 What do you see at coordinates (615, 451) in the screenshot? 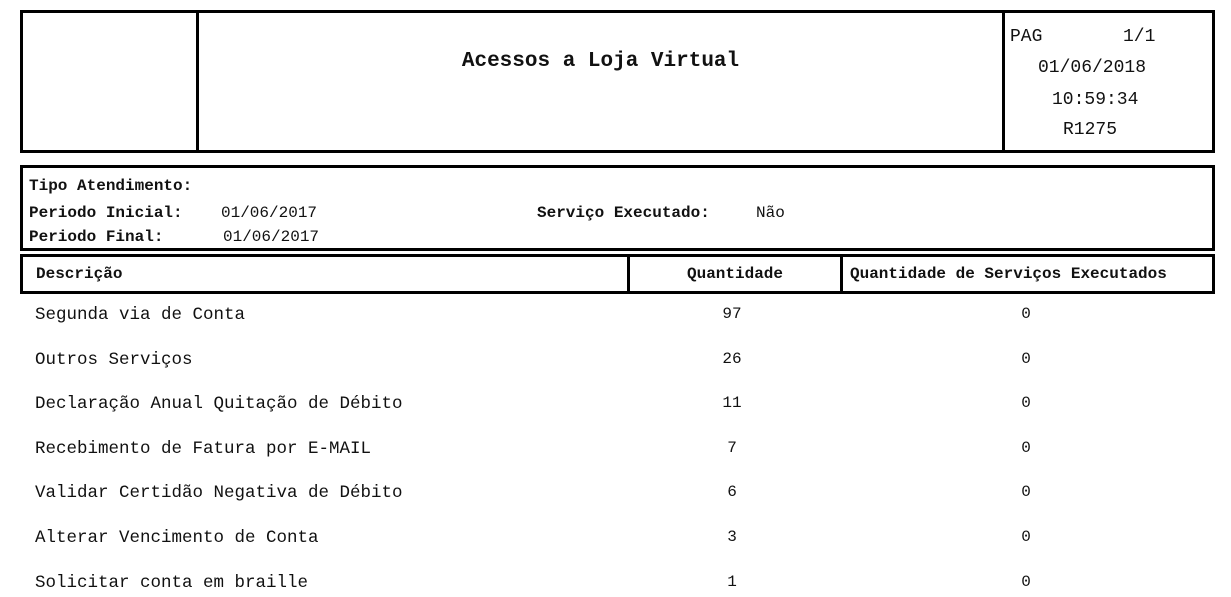
I see `table-row: Recebimento de Fatura por E-MAIL 7 0` at bounding box center [615, 451].